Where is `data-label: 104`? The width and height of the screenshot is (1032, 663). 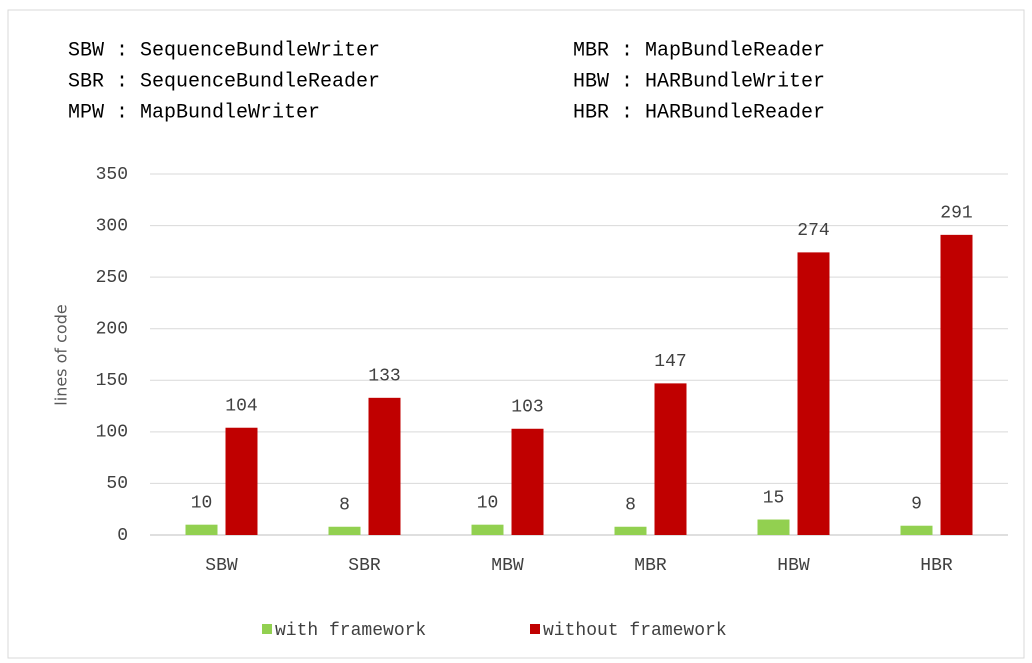
data-label: 104 is located at coordinates (241, 406).